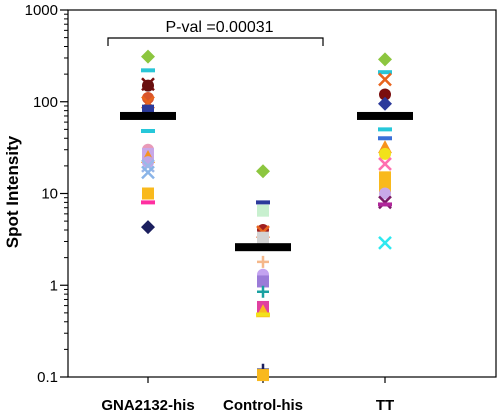 This screenshot has width=504, height=417. I want to click on x-tick-label: TT, so click(385, 405).